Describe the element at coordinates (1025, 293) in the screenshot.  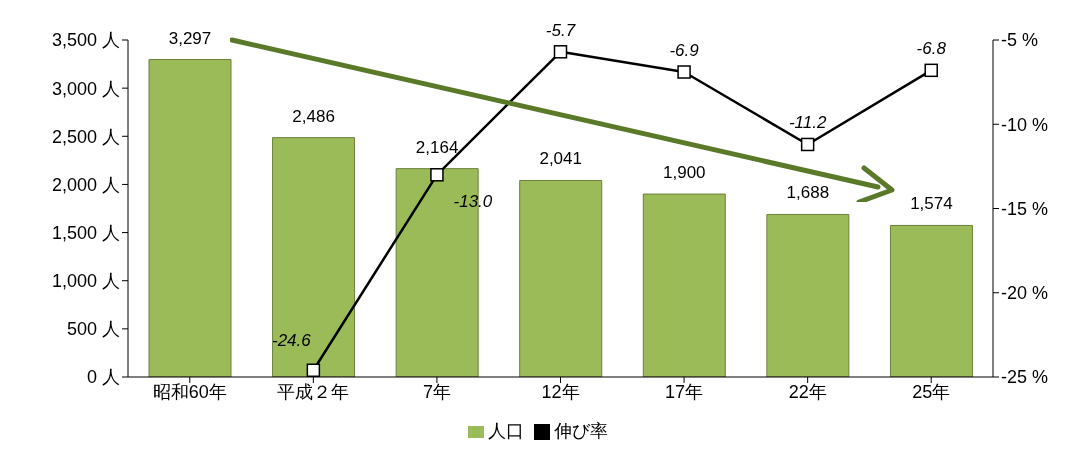
I see `y2-tick-label: -20 %` at that location.